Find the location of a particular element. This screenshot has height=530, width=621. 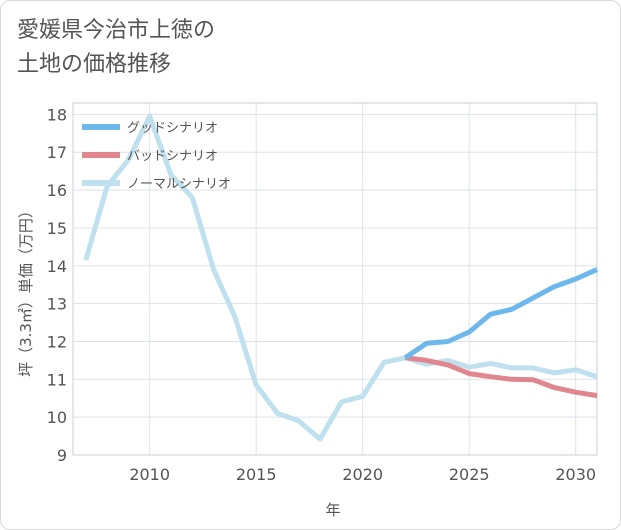

y-tick-label: 9 is located at coordinates (62, 455).